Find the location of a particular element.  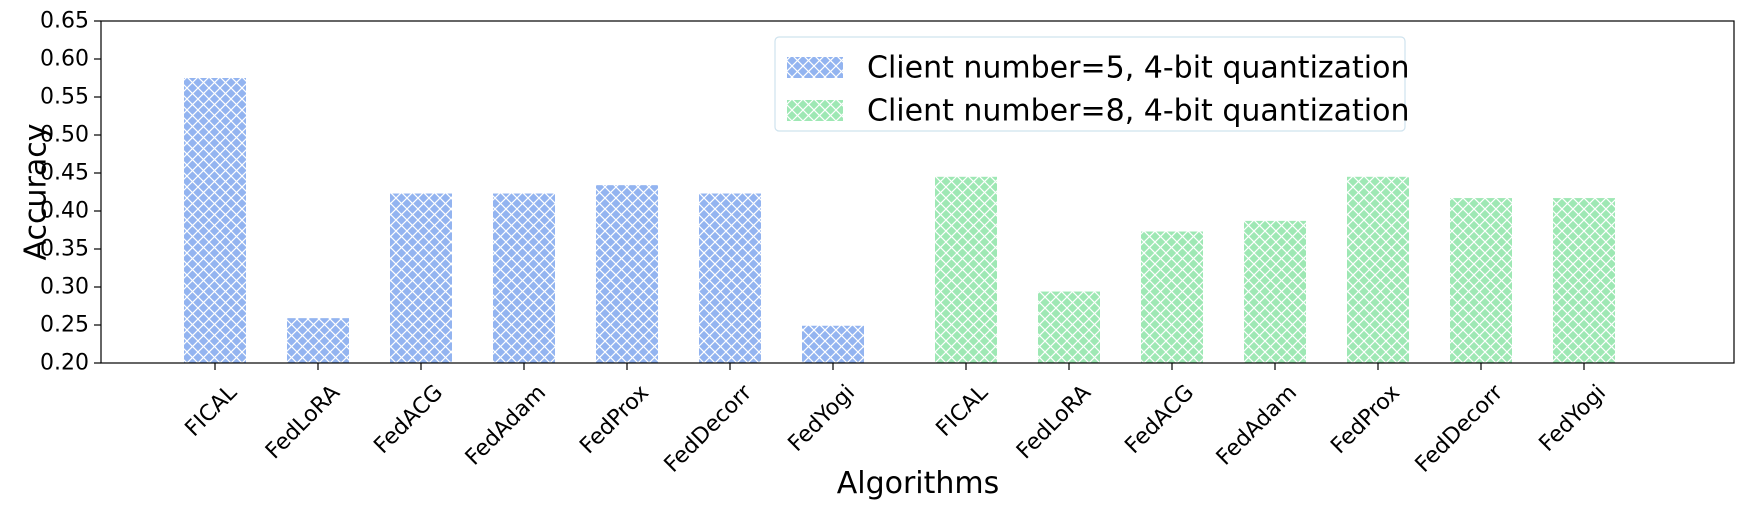

y-axis-title: Accuracy is located at coordinates (36, 192).